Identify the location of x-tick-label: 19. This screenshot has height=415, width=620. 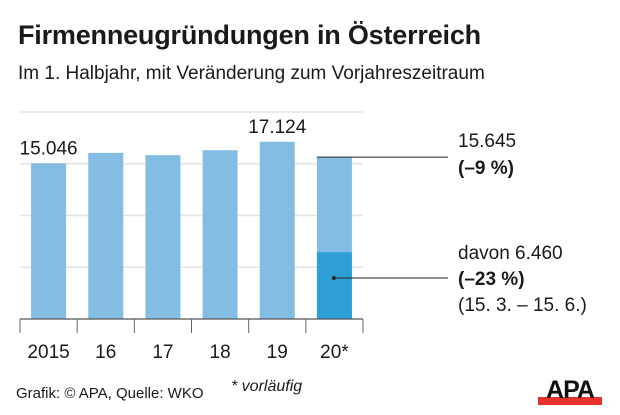
(277, 352).